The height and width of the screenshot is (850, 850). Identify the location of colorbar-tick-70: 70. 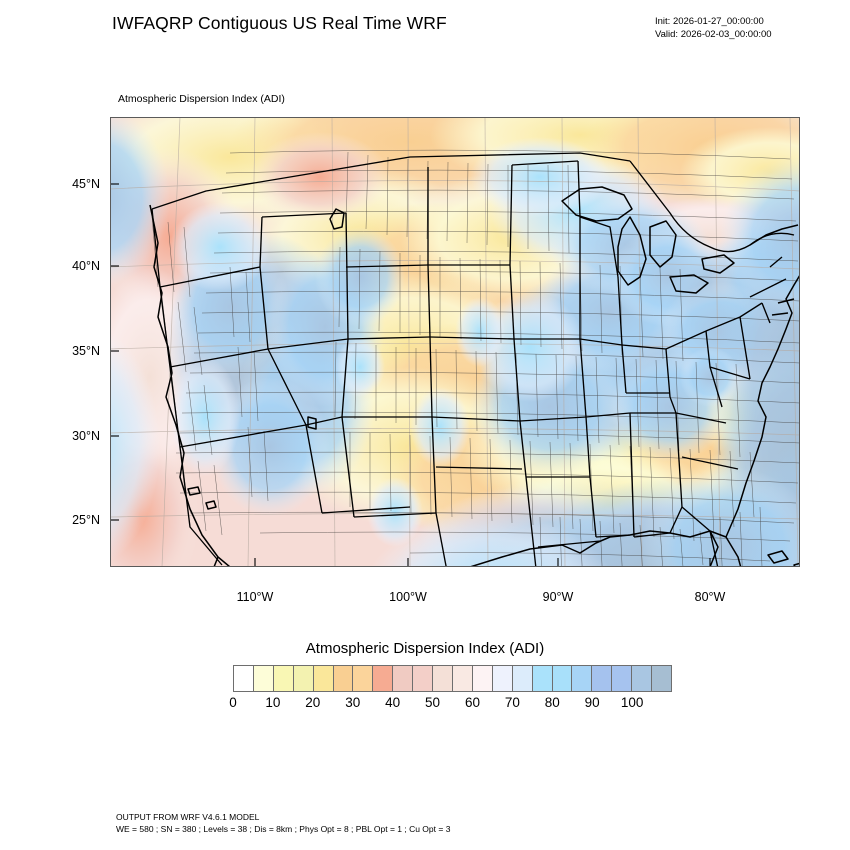
(512, 702).